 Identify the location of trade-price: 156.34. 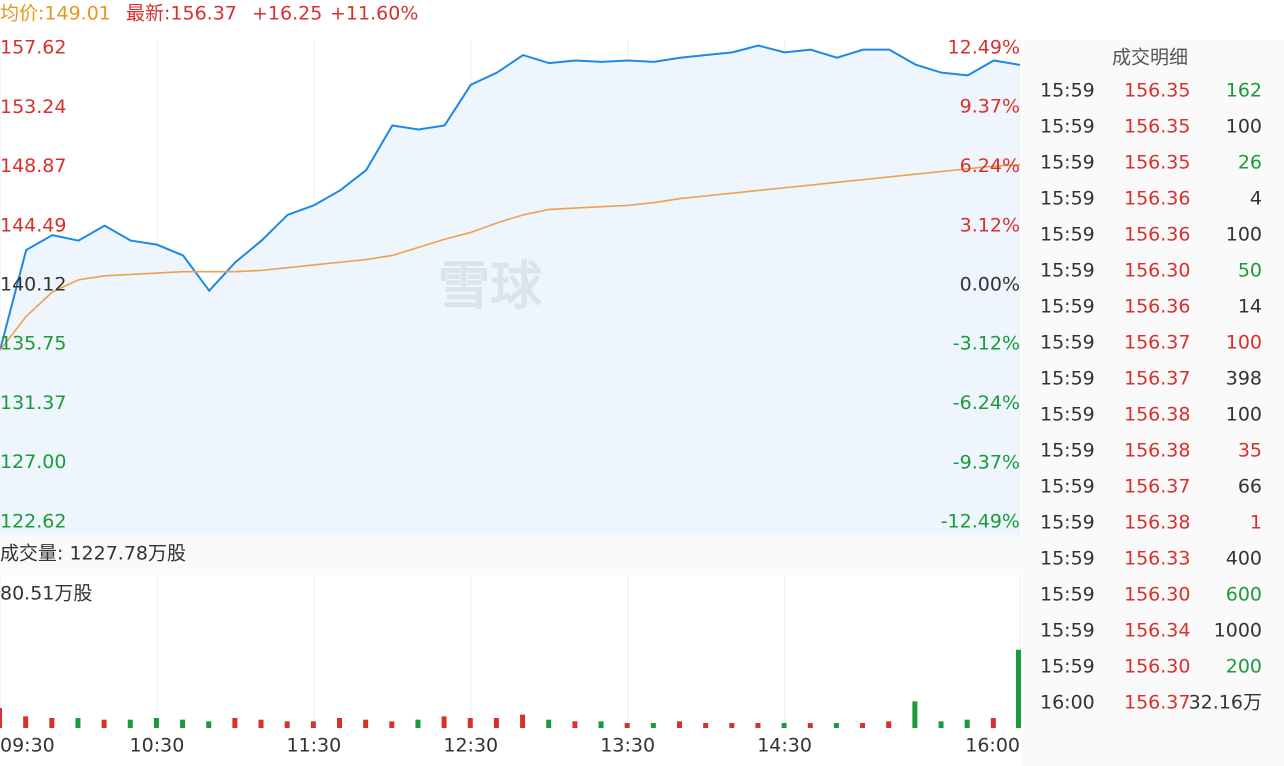
(1157, 631).